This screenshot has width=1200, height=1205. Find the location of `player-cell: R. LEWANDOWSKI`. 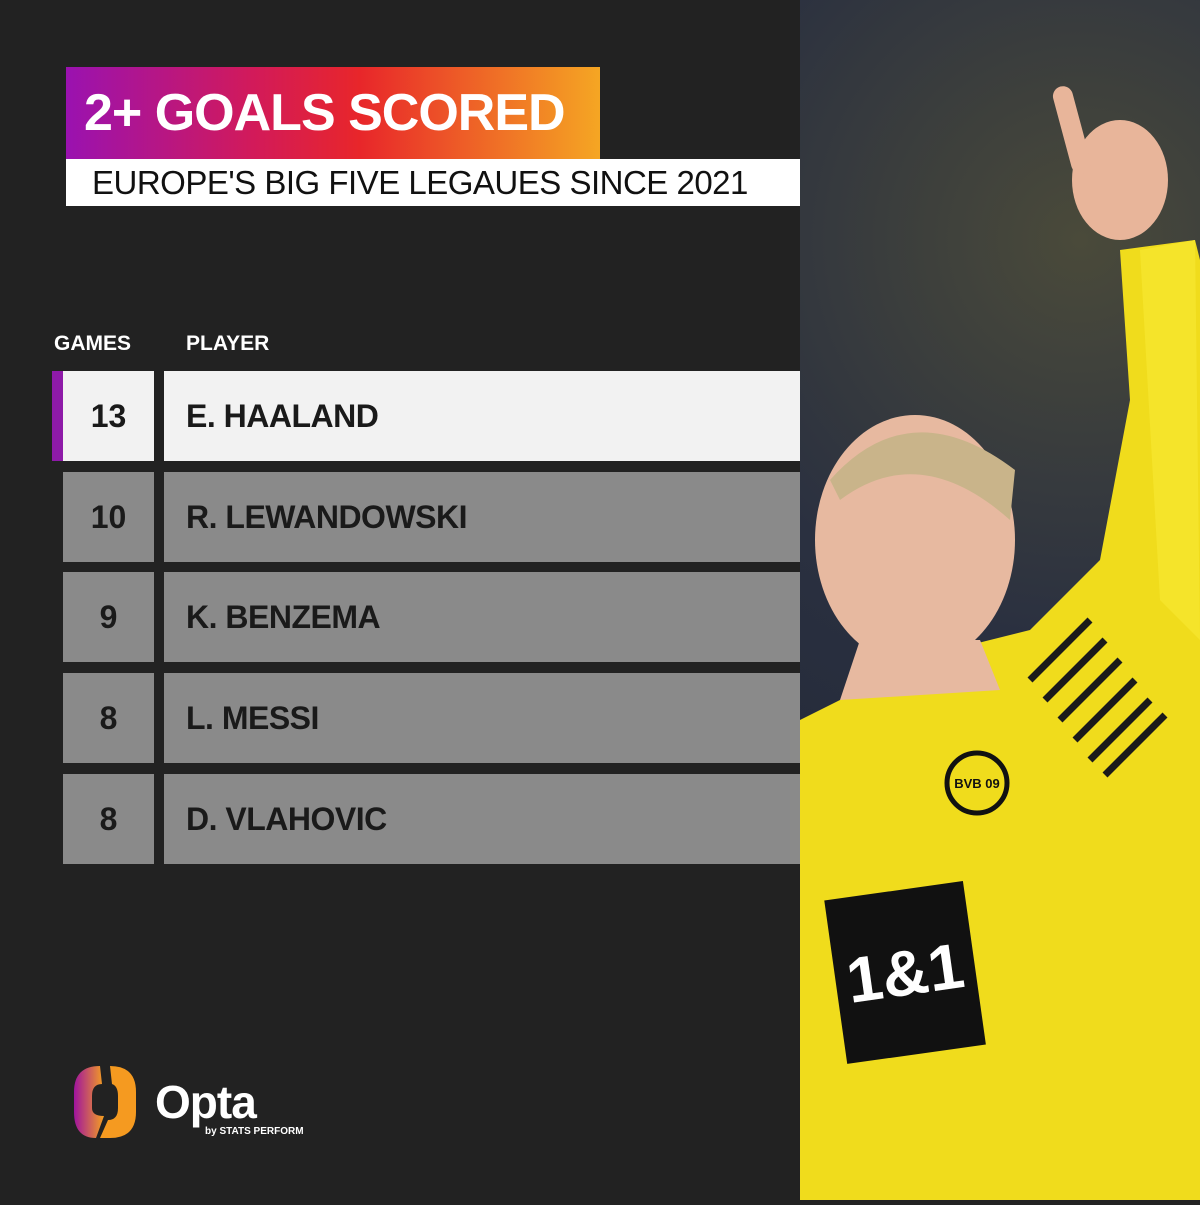

player-cell: R. LEWANDOWSKI is located at coordinates (482, 517).